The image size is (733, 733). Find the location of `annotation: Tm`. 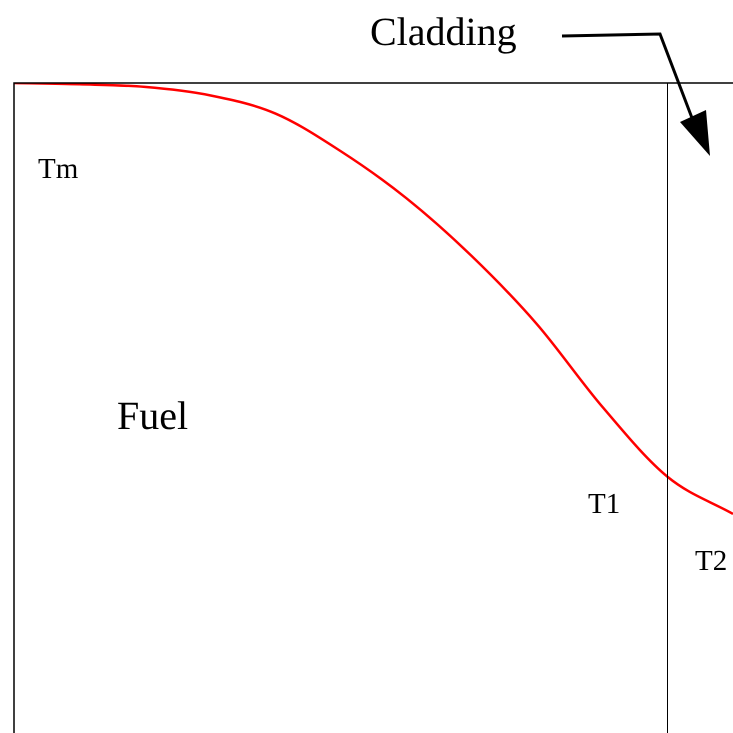

annotation: Tm is located at coordinates (58, 169).